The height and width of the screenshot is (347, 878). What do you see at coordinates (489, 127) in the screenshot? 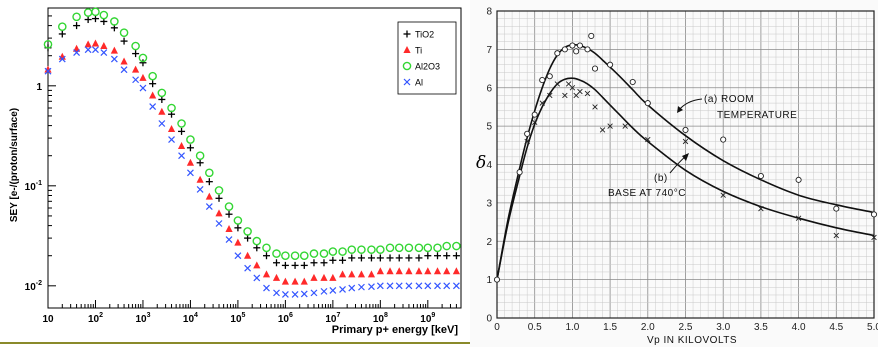
I see `delta-y-tick-label: 5` at bounding box center [489, 127].